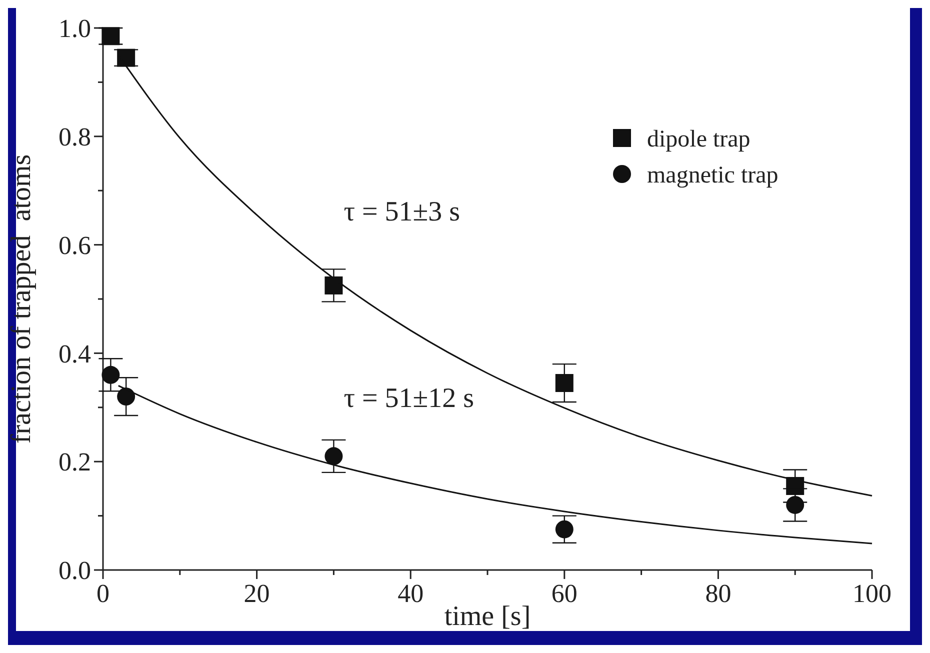 The image size is (930, 653). Describe the element at coordinates (487, 616) in the screenshot. I see `x-axis-title: time [s]` at that location.